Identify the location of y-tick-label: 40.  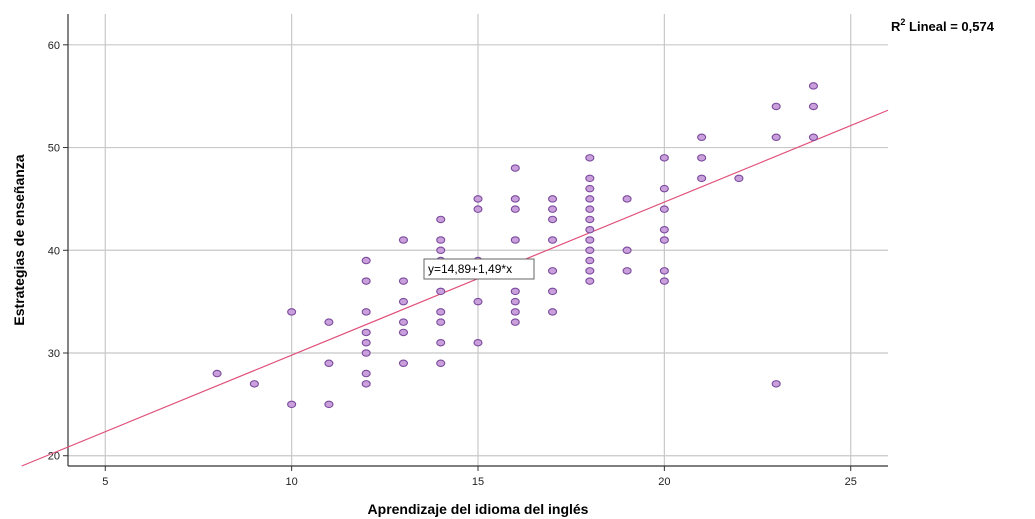
(54, 251).